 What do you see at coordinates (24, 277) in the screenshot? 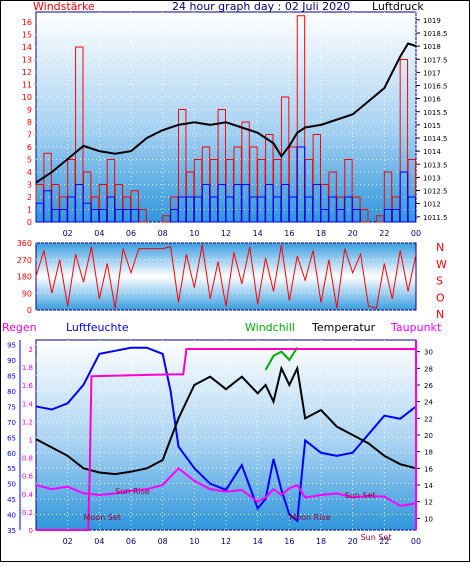
I see `y-tick-label: 180` at bounding box center [24, 277].